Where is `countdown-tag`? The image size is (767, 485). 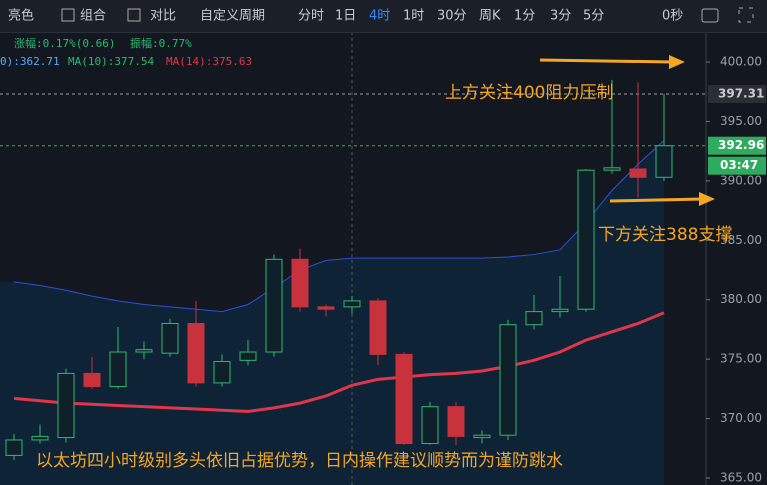
countdown-tag is located at coordinates (737, 165).